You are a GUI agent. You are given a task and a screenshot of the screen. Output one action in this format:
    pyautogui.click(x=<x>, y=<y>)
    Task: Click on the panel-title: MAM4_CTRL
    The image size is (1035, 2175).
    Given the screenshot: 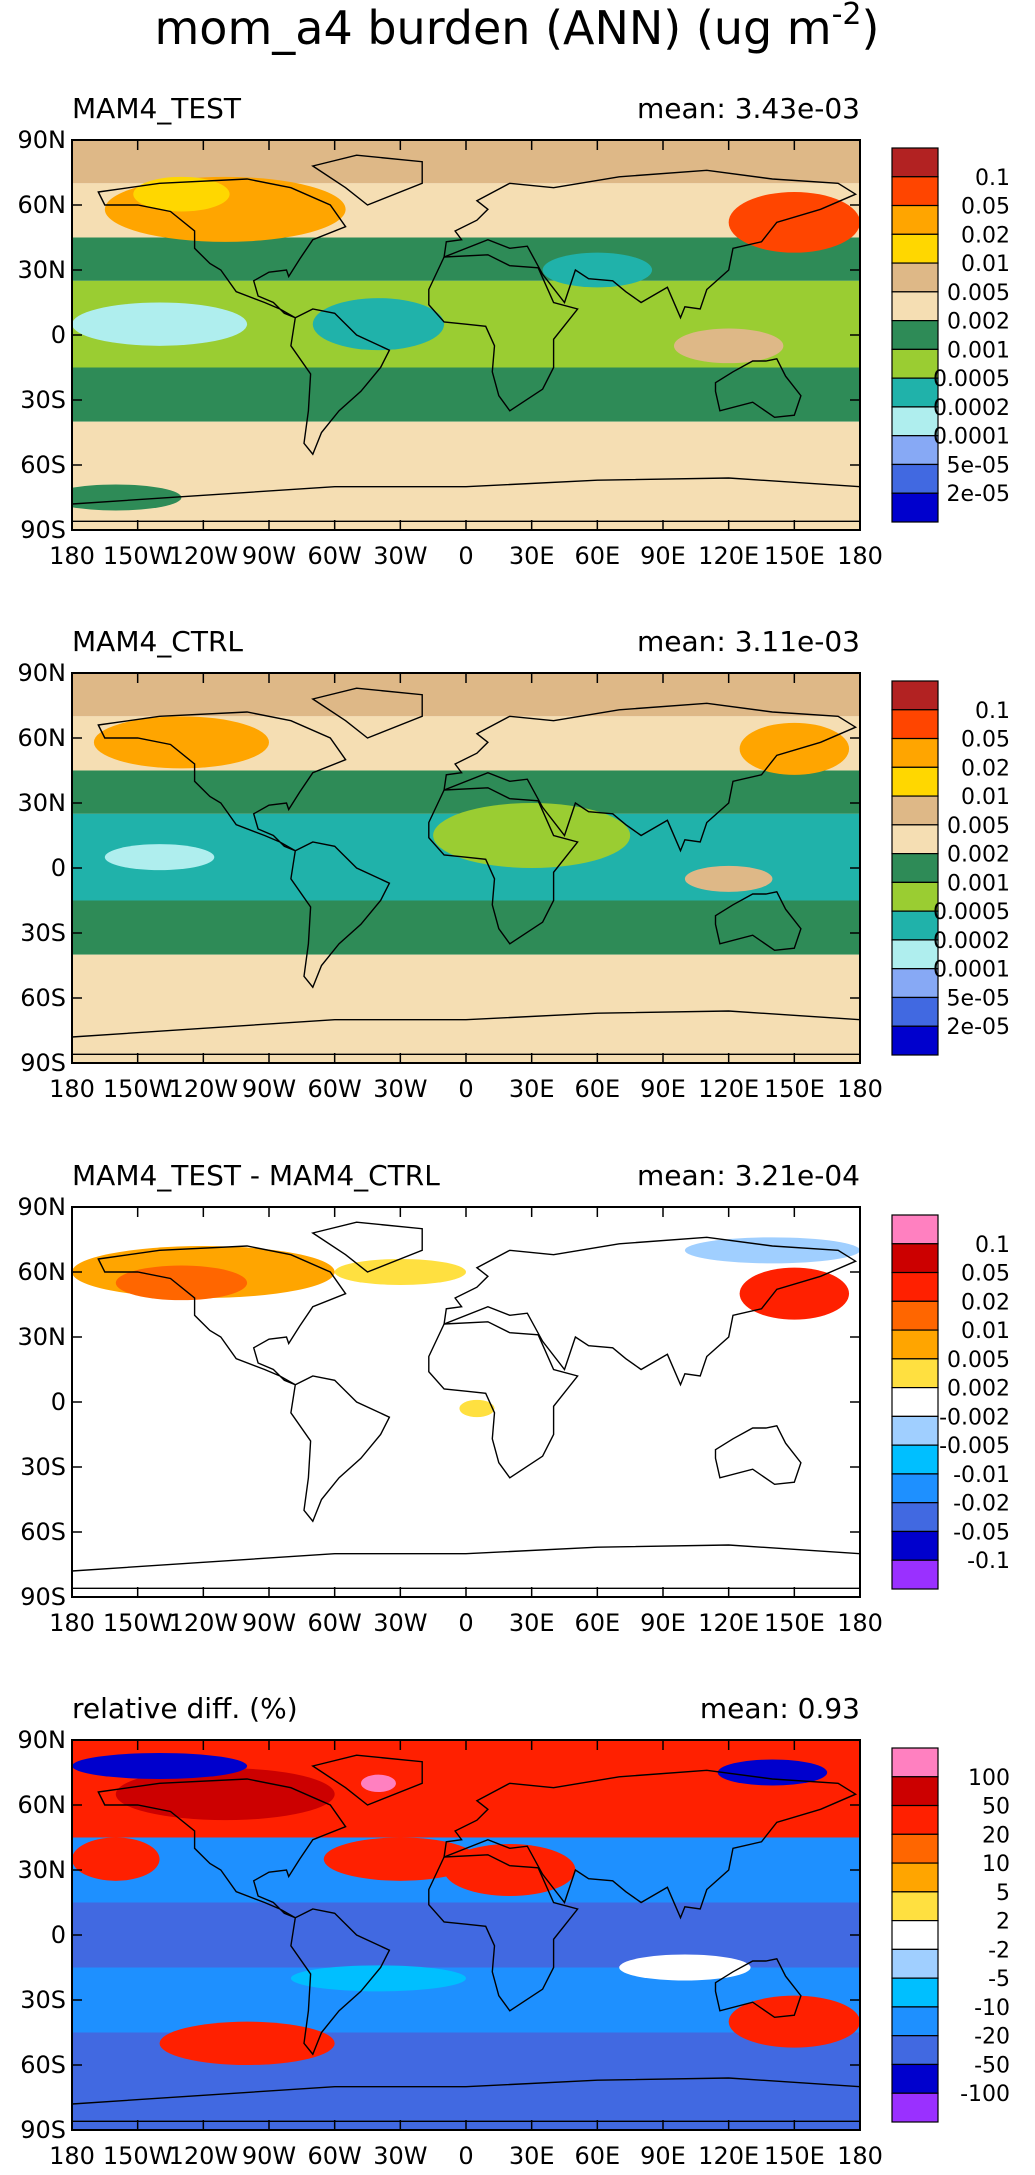 What is the action you would take?
    pyautogui.click(x=157, y=641)
    